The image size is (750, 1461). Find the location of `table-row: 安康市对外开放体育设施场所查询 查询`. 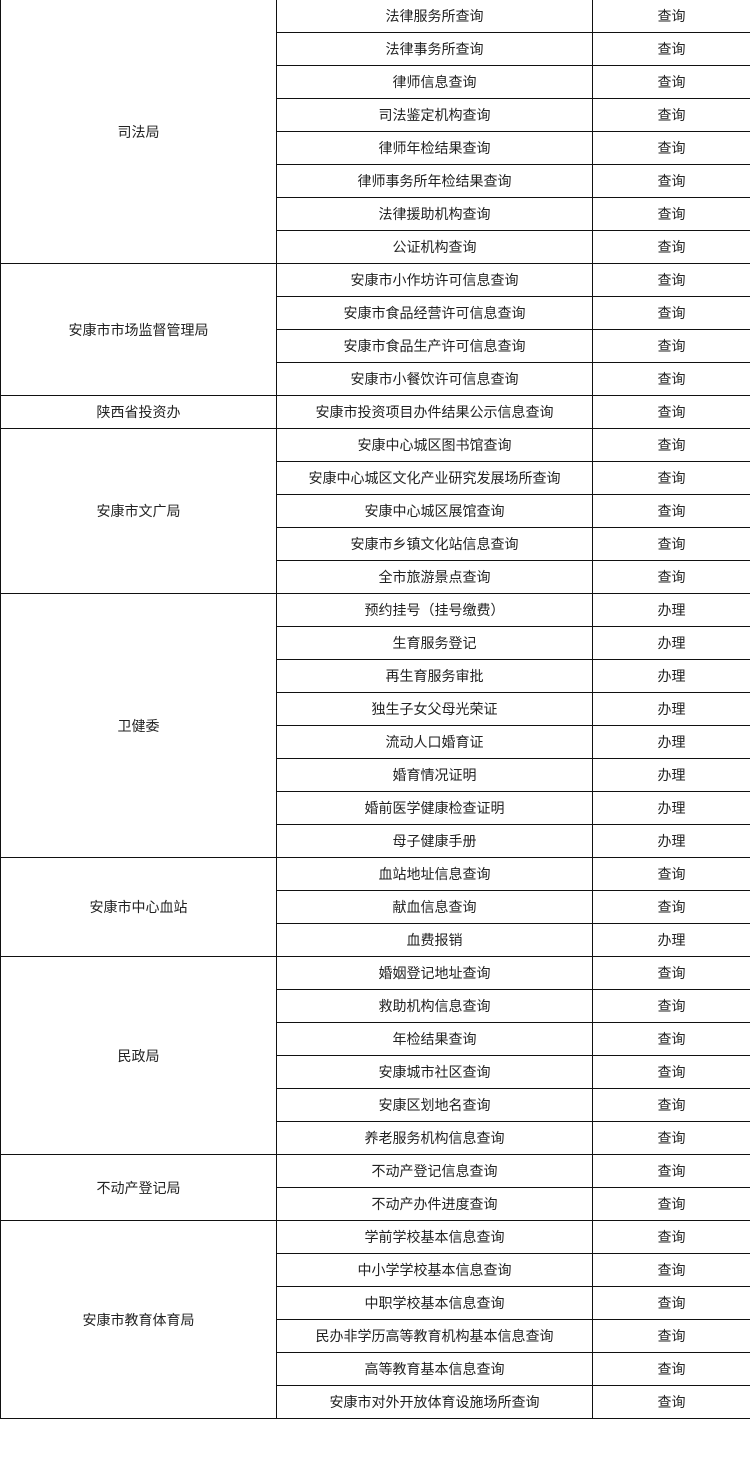

table-row: 安康市对外开放体育设施场所查询 查询 is located at coordinates (375, 1402).